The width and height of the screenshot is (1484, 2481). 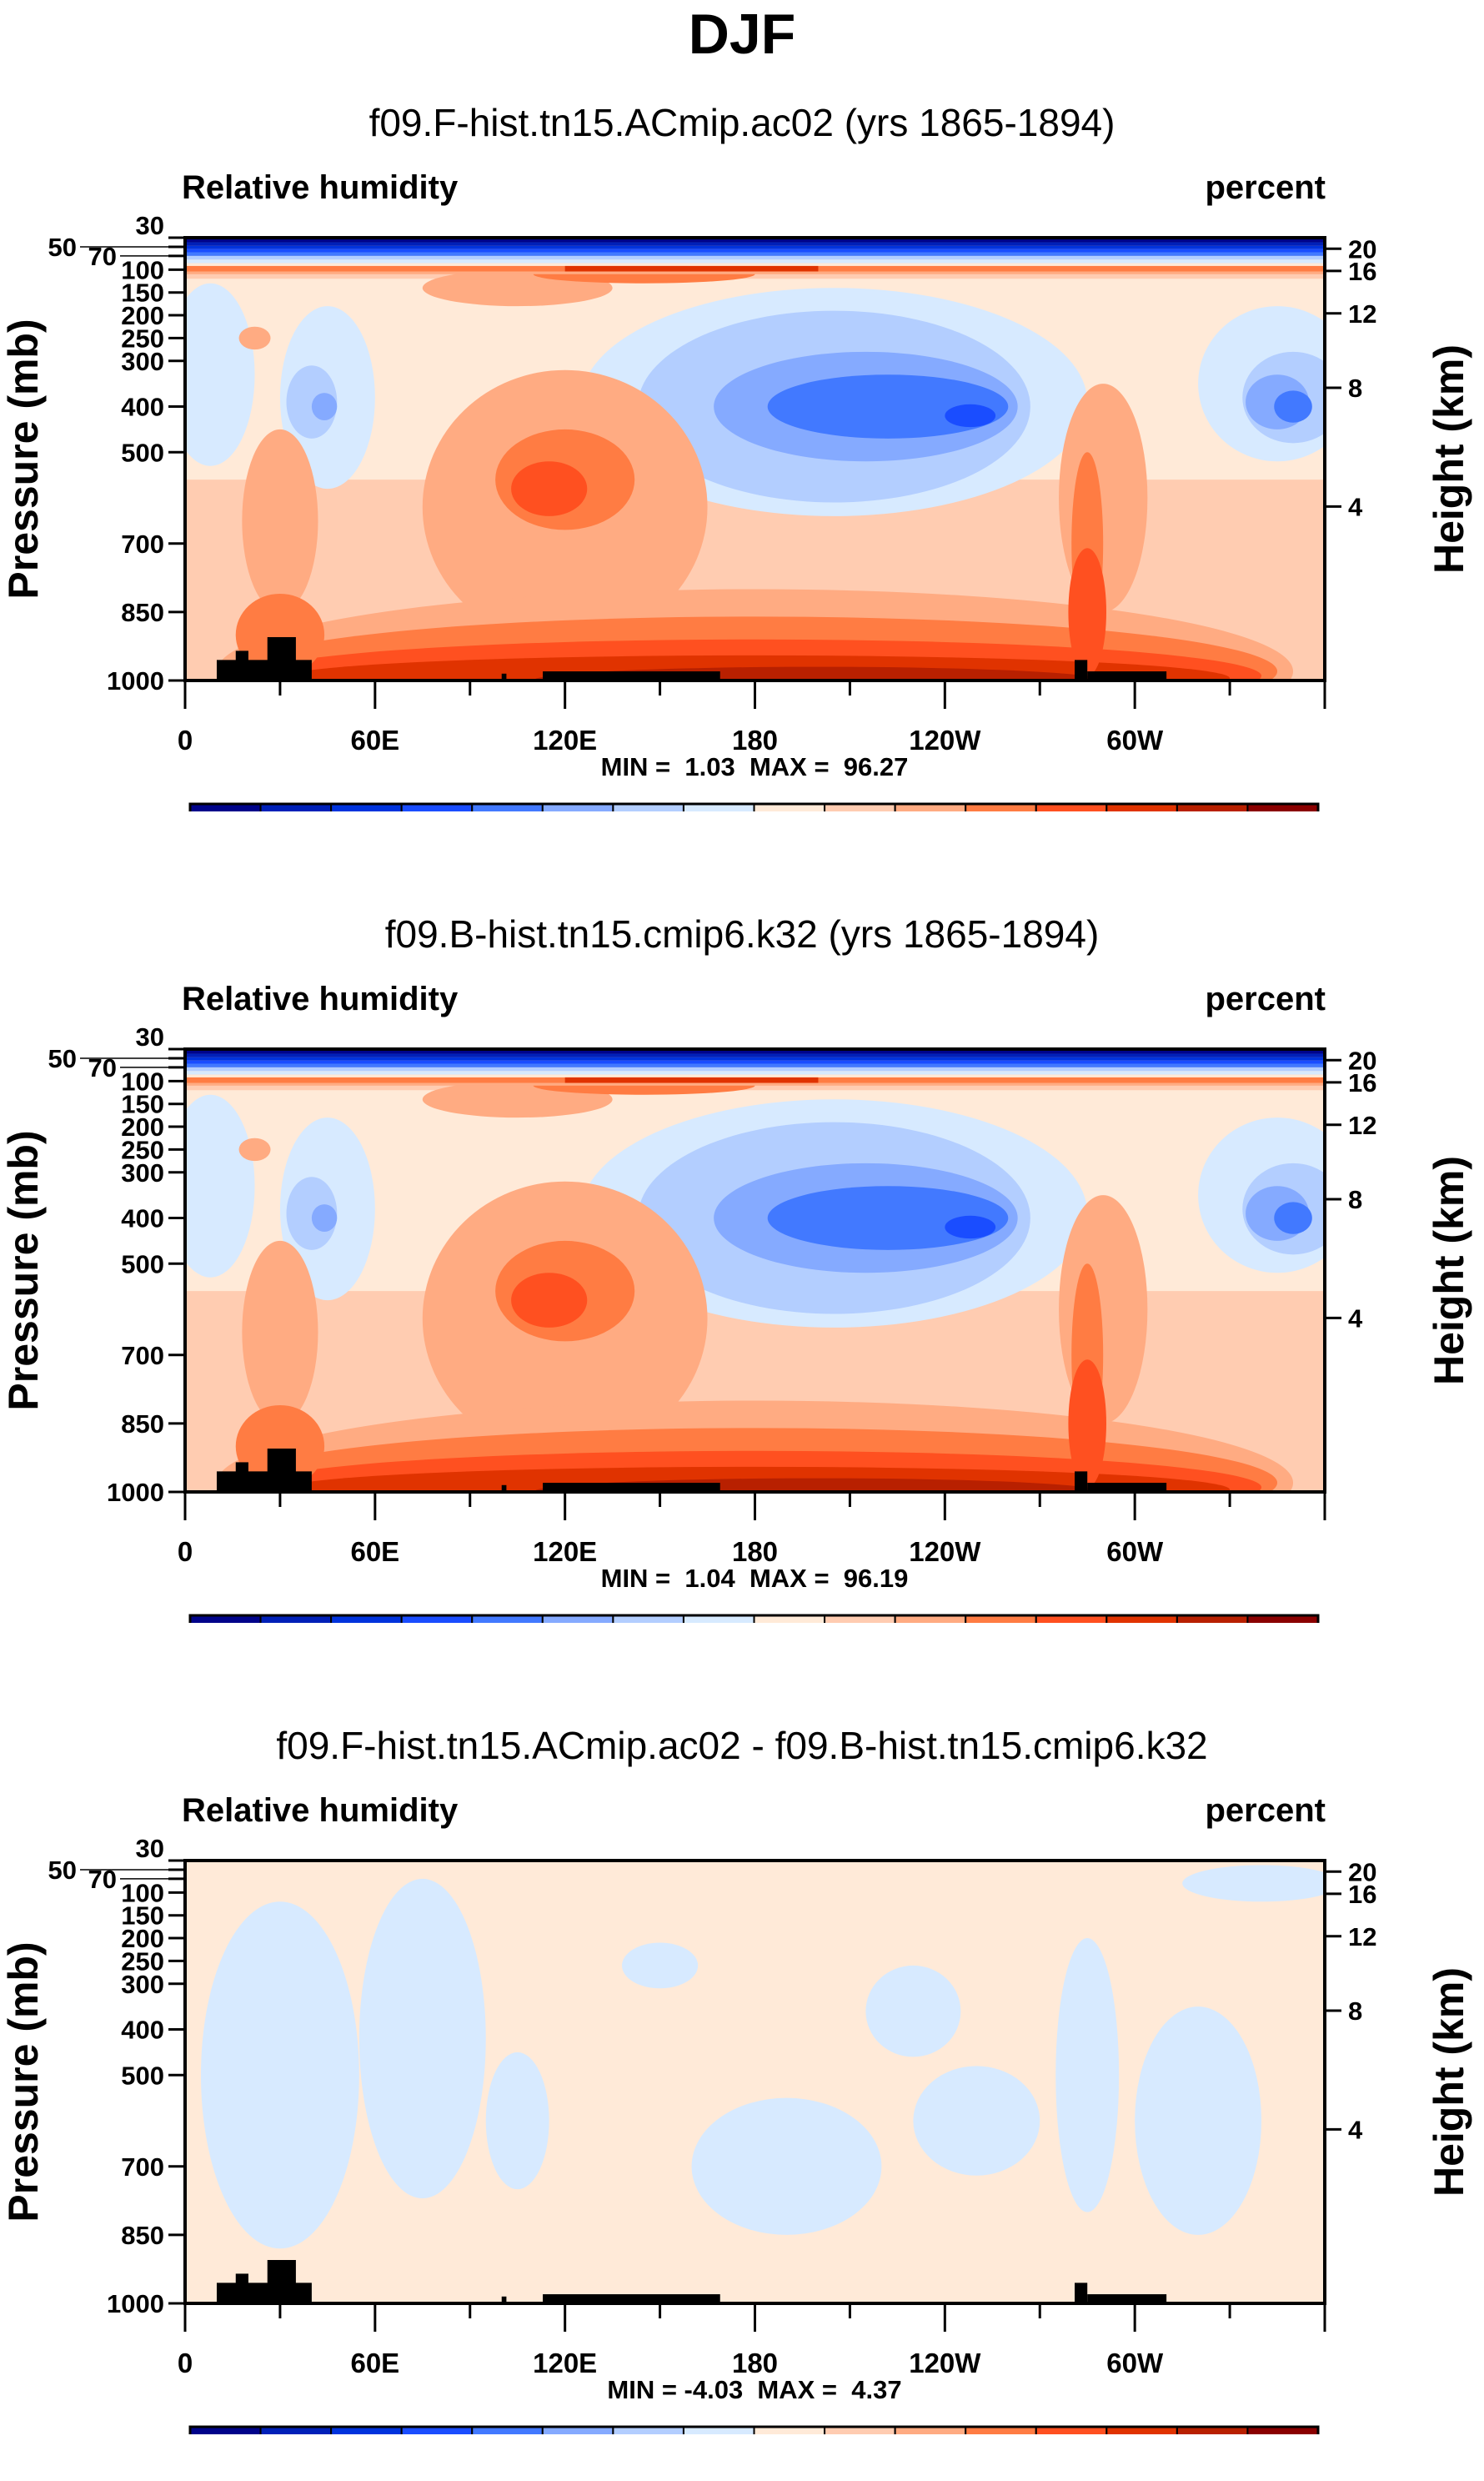 I want to click on y-right-tick-label: 8, so click(x=1355, y=2011).